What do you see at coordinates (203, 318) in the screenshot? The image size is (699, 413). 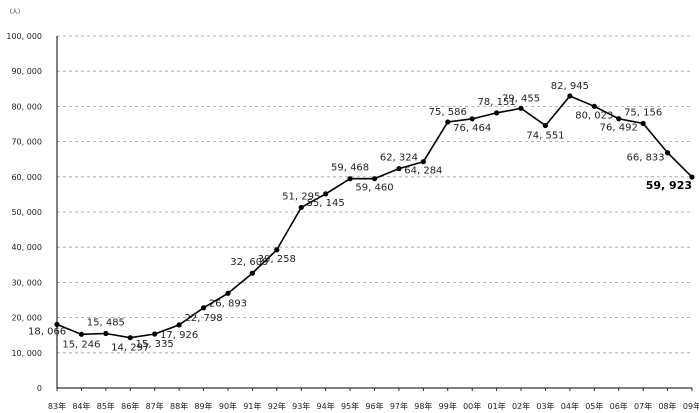 I see `data-label: 22, 798` at bounding box center [203, 318].